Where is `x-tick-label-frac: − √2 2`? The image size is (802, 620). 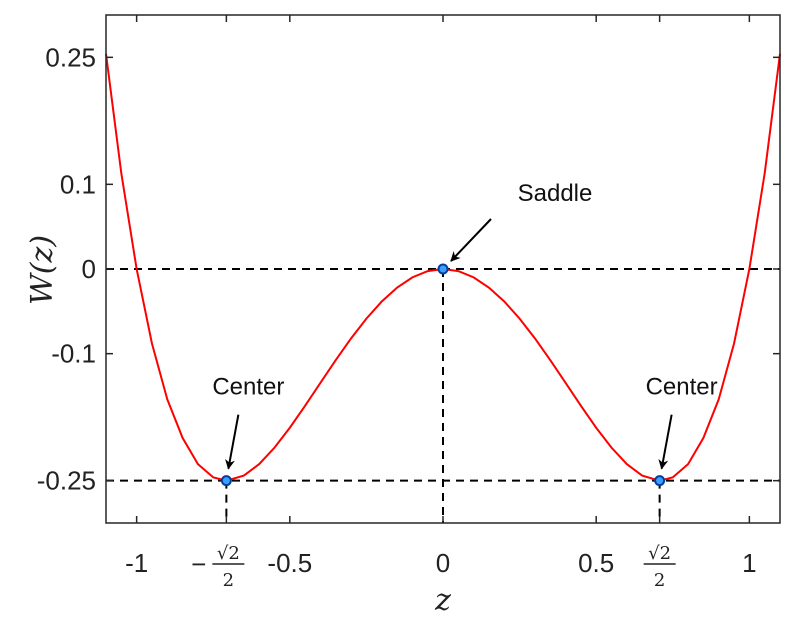
x-tick-label-frac: − √2 2 is located at coordinates (218, 567).